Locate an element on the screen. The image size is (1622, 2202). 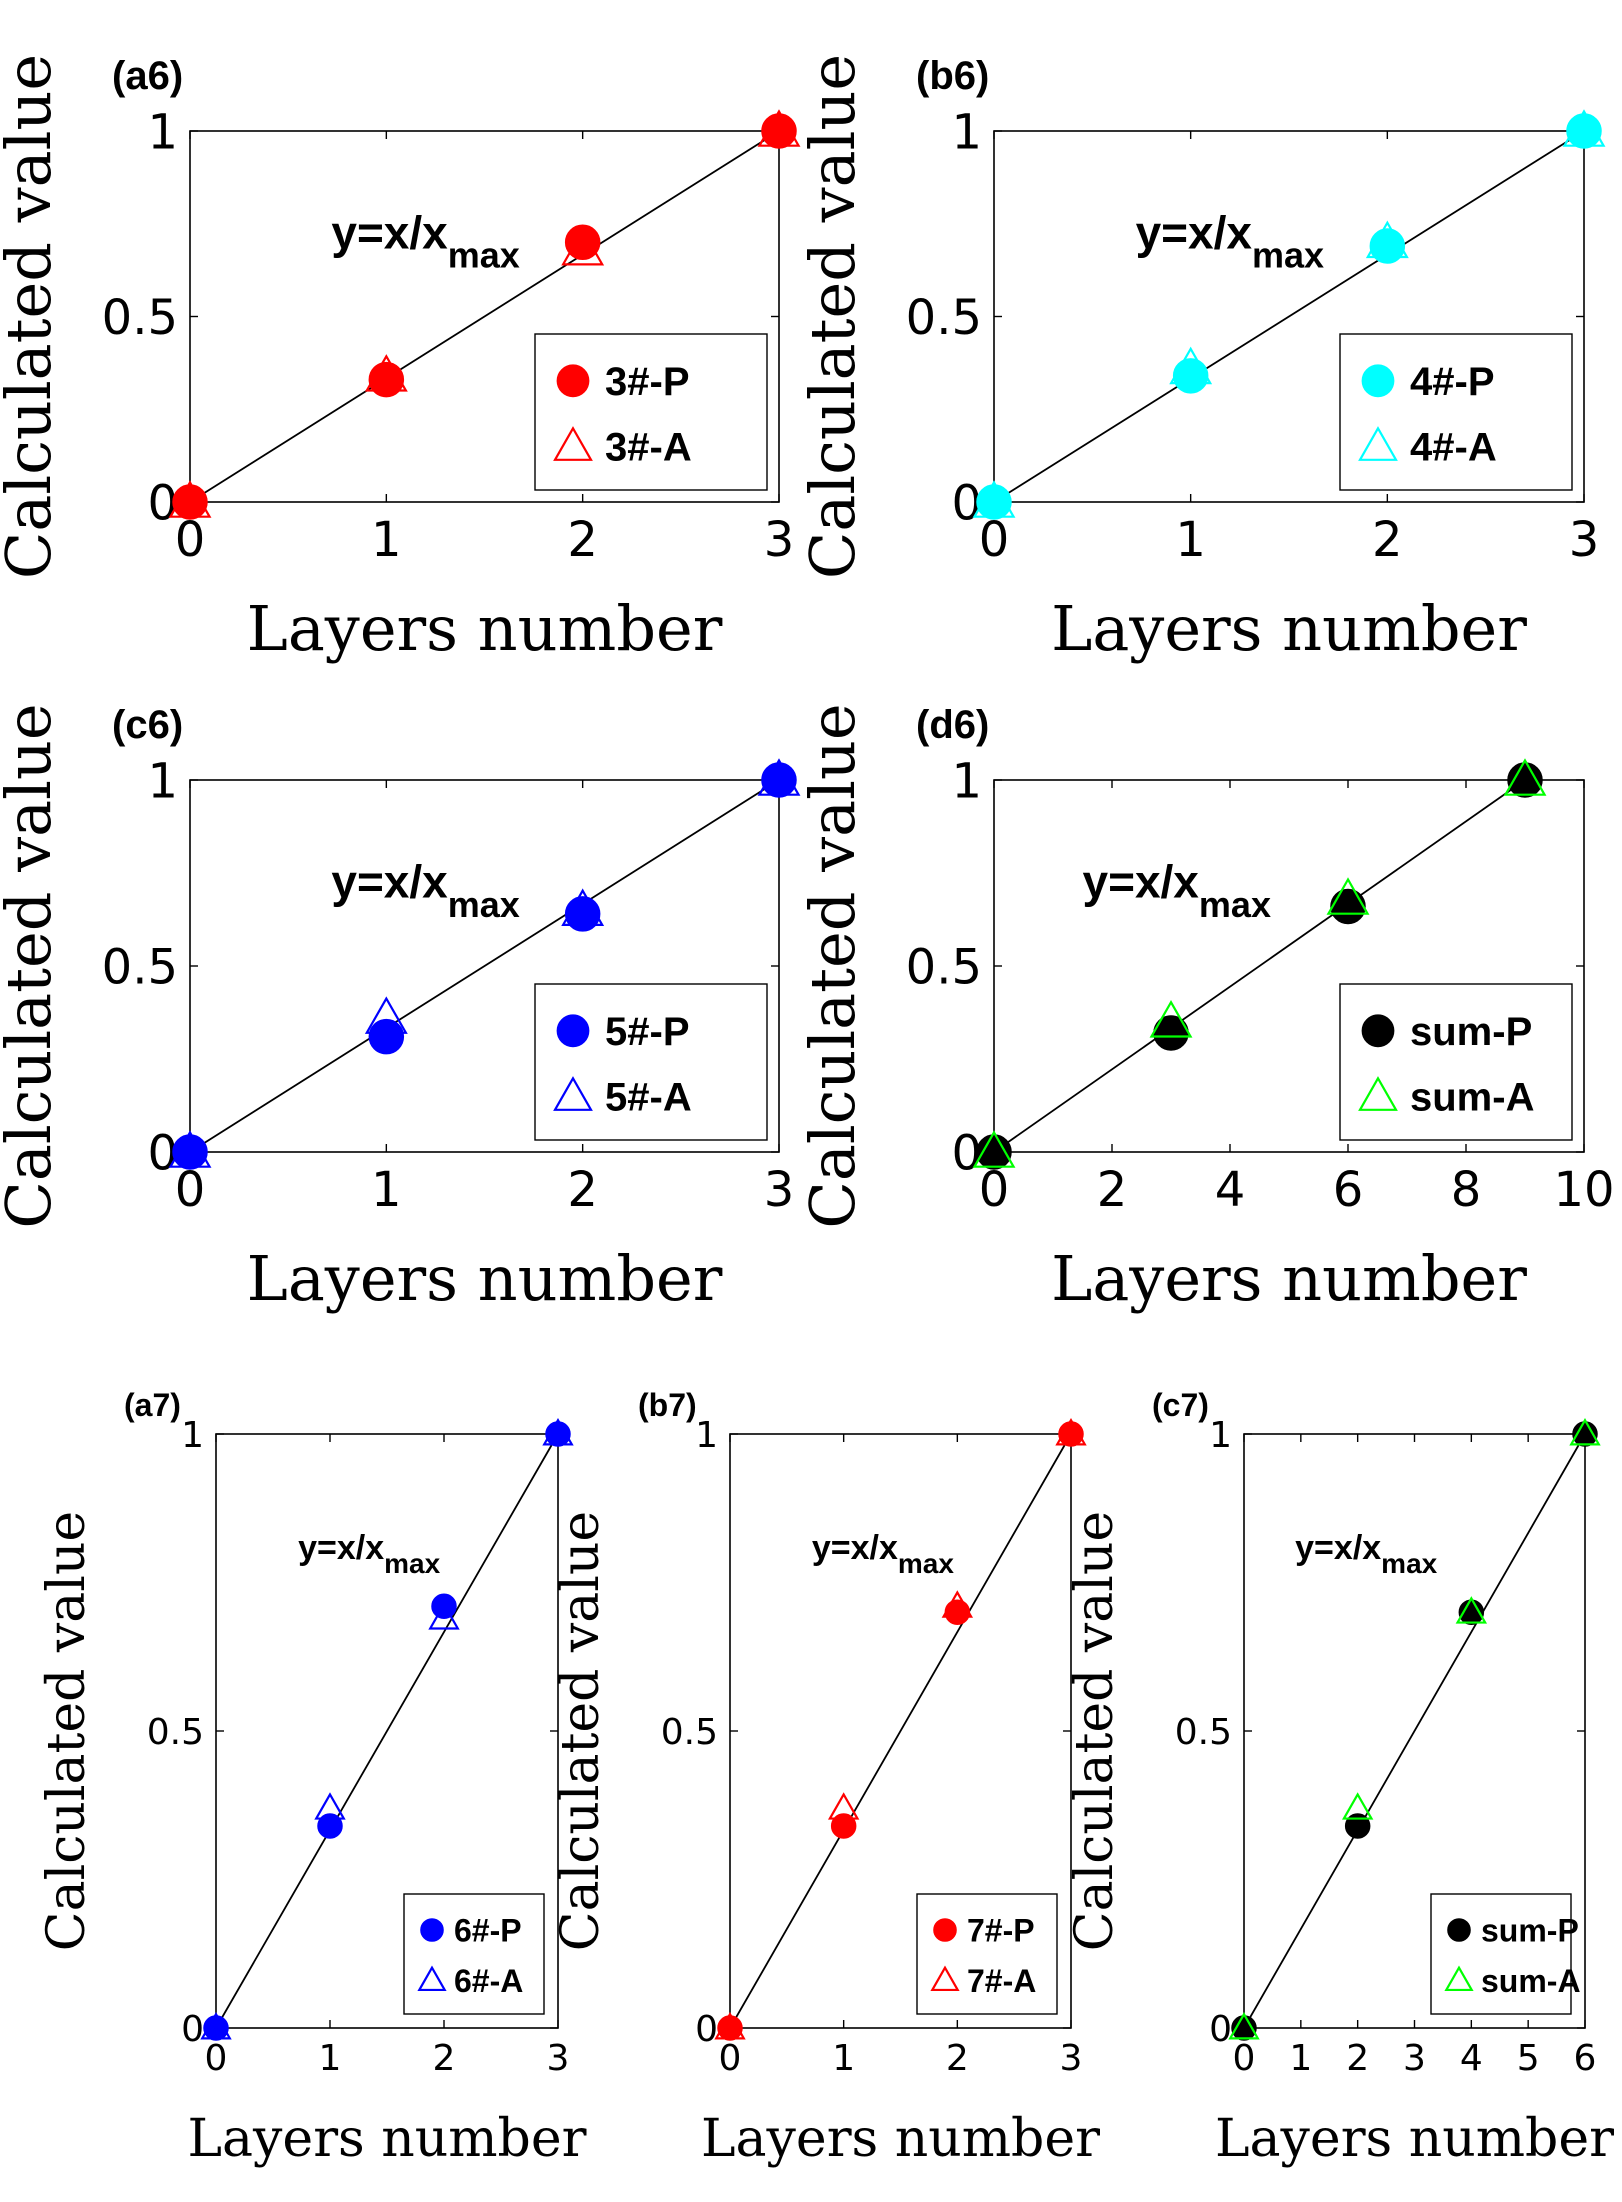
legend-label: 7#-A is located at coordinates (1001, 1981).